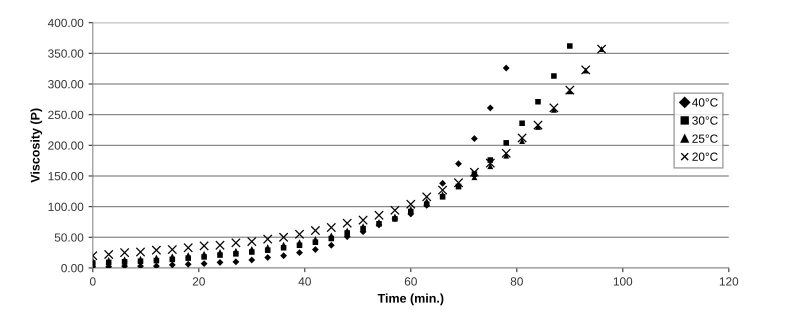  I want to click on y-tick-label: 50.00, so click(69, 237).